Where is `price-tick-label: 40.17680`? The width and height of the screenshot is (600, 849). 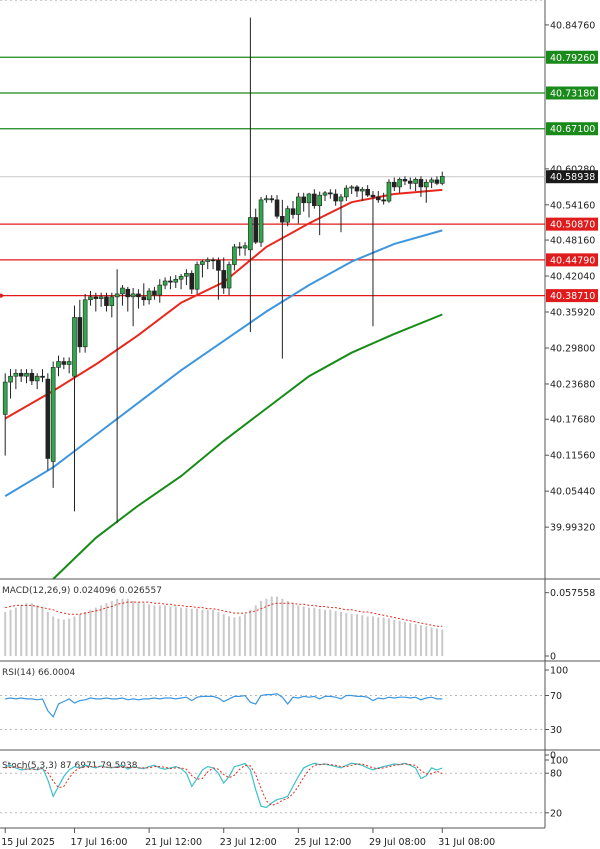
price-tick-label: 40.17680 is located at coordinates (572, 420).